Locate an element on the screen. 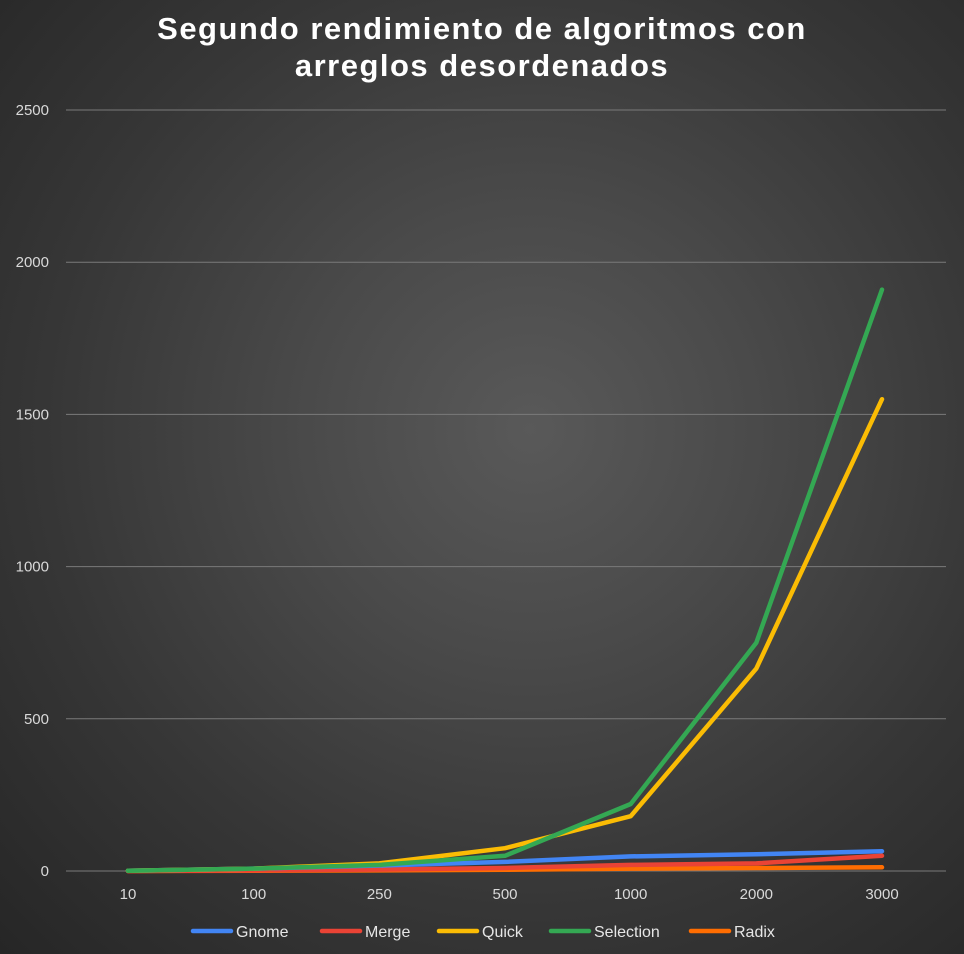 This screenshot has height=954, width=964. y-tick-label: 1000 is located at coordinates (32, 567).